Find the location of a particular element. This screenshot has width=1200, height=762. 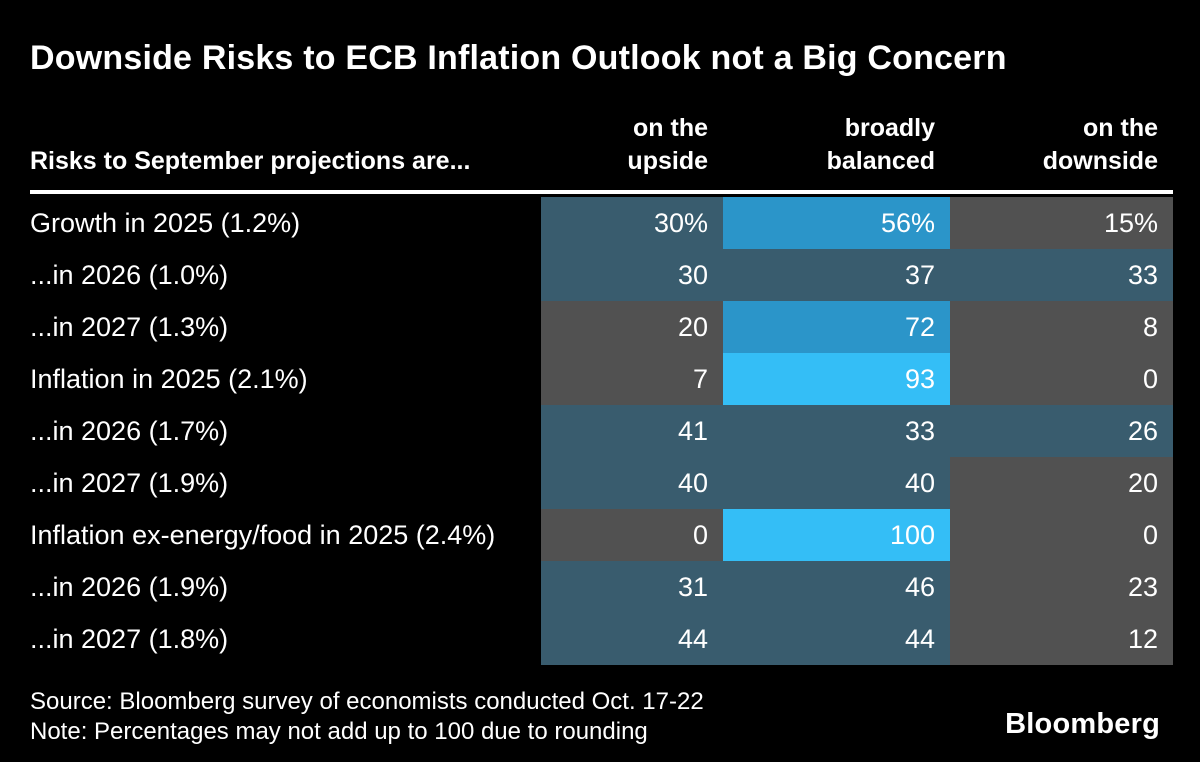

column-header-line: balanced is located at coordinates (880, 161).